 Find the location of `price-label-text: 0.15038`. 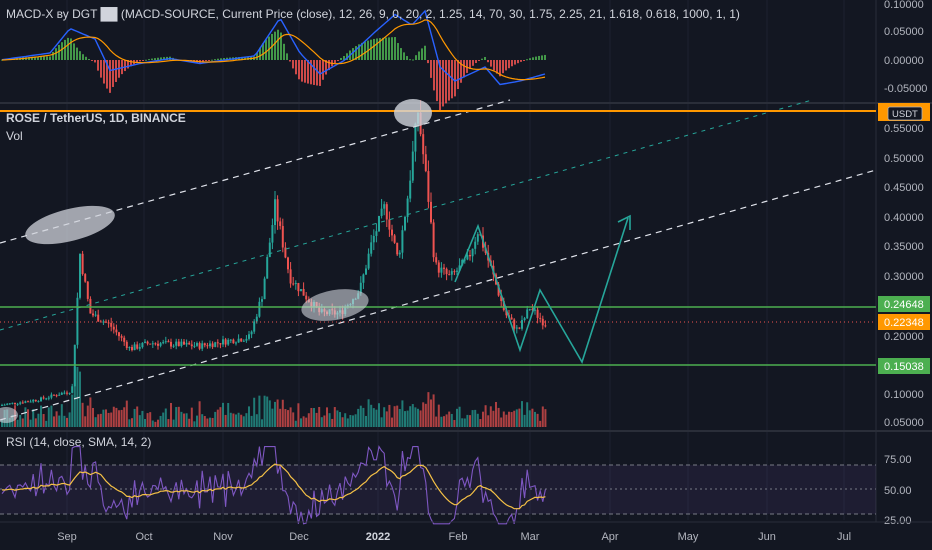

price-label-text: 0.15038 is located at coordinates (904, 367).